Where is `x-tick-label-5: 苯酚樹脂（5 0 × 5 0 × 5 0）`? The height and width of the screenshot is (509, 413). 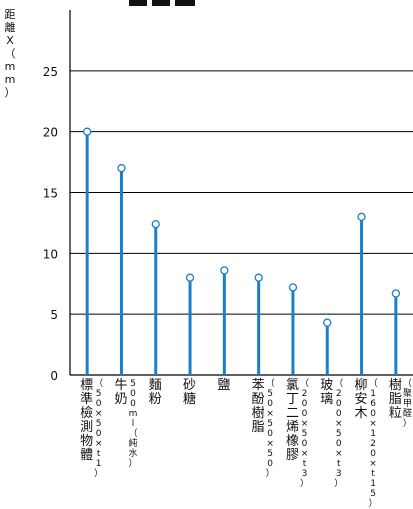 x-tick-label-5: 苯酚樹脂（5 0 × 5 0 × 5 0） is located at coordinates (263, 429).